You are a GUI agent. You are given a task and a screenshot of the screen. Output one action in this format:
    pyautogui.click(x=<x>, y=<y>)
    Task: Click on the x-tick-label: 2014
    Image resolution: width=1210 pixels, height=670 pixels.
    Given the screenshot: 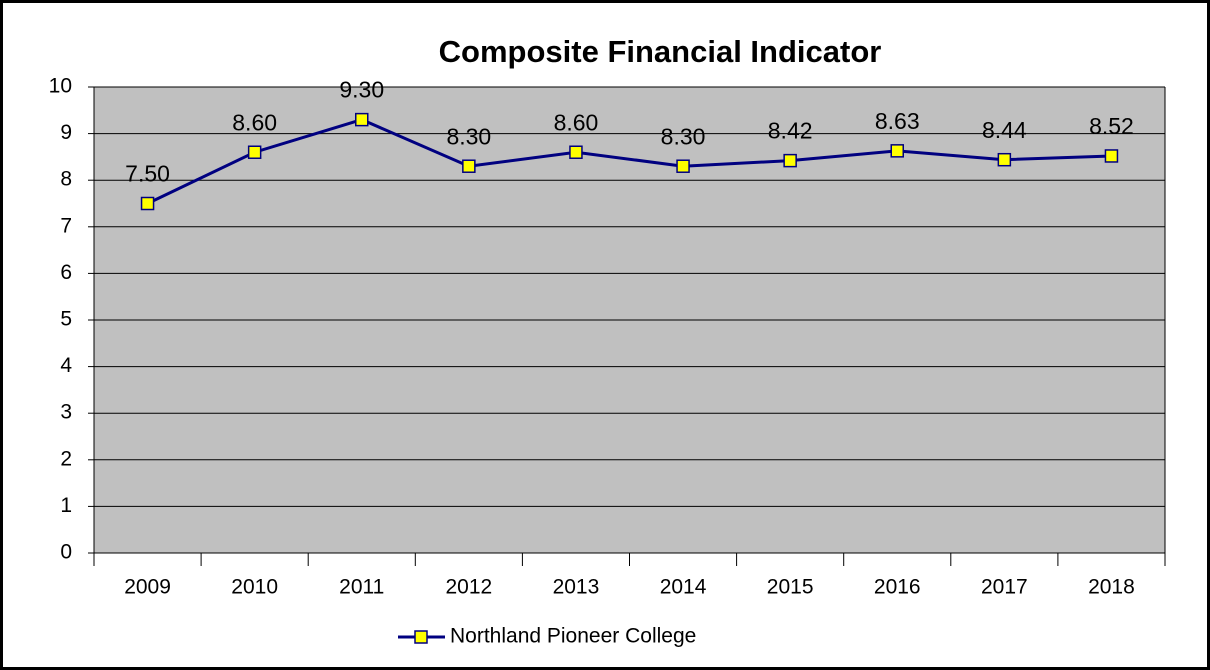 What is the action you would take?
    pyautogui.click(x=683, y=587)
    